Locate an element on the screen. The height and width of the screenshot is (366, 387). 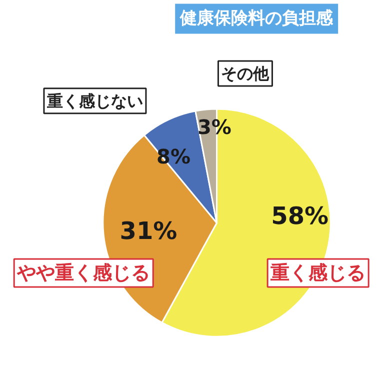
data-label: 31% is located at coordinates (149, 230).